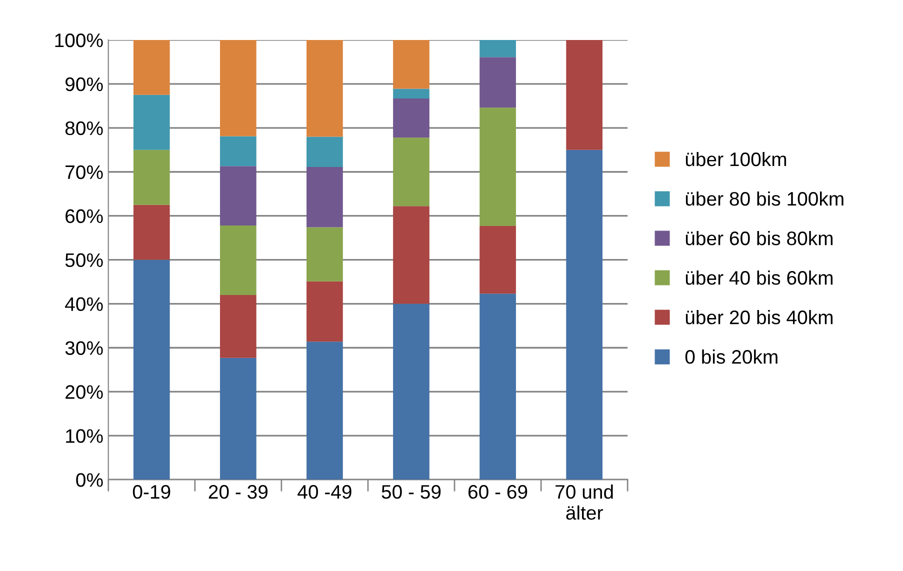 The height and width of the screenshot is (571, 903). I want to click on y-tick-label: 10%, so click(84, 436).